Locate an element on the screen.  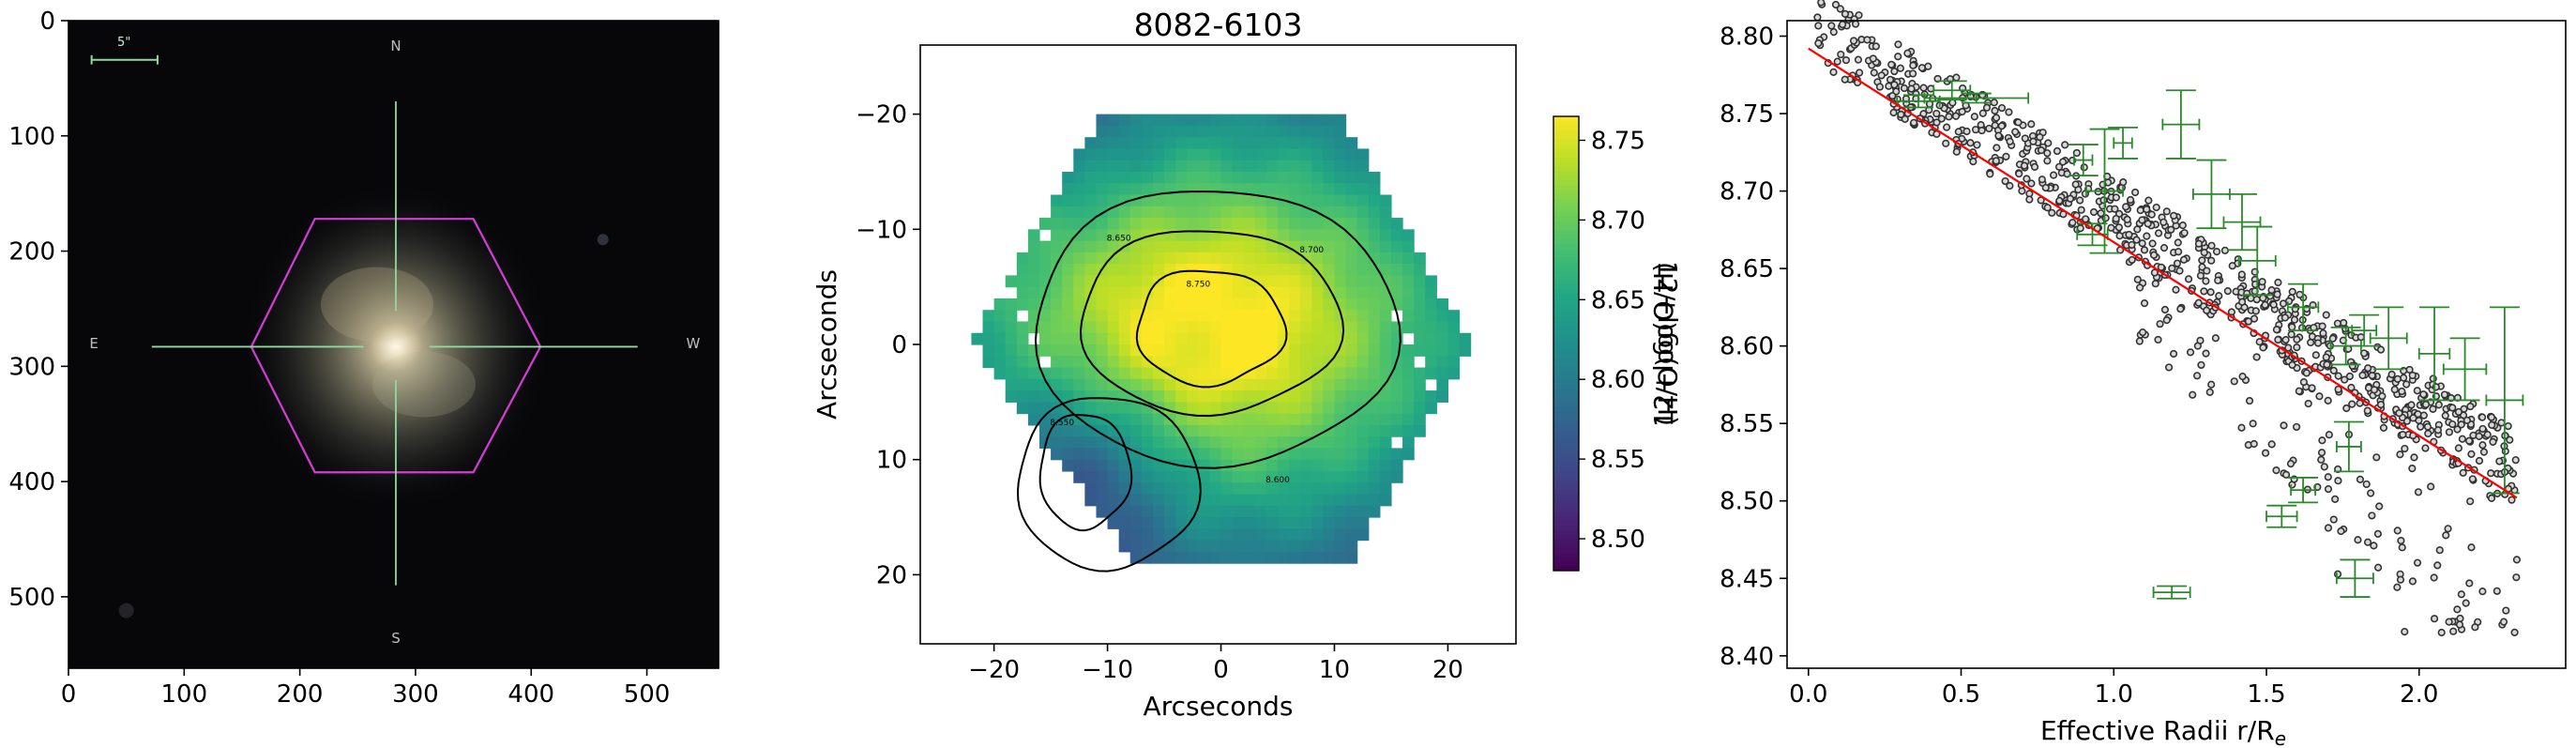
sdss-x-tick-label: 500 is located at coordinates (647, 694).